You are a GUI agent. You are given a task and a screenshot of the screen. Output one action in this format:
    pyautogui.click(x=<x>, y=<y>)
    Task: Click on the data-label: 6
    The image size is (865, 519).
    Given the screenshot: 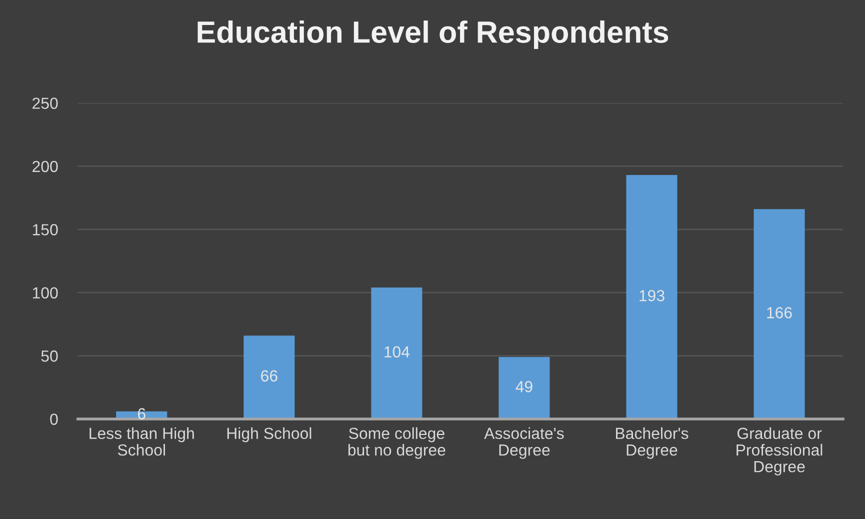 What is the action you would take?
    pyautogui.click(x=142, y=414)
    